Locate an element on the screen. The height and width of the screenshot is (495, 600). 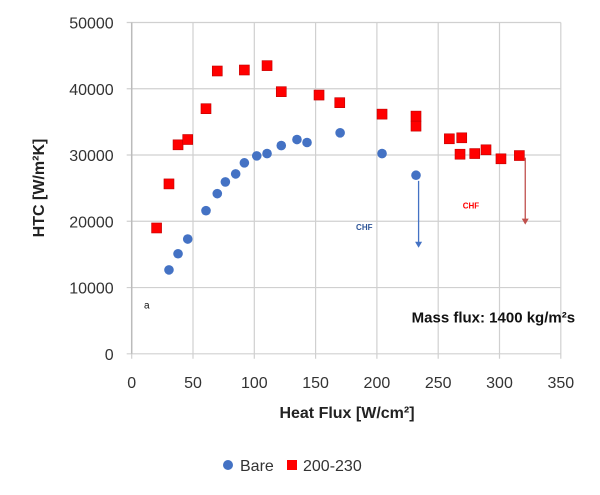
x-tick-label: 0 is located at coordinates (131, 383).